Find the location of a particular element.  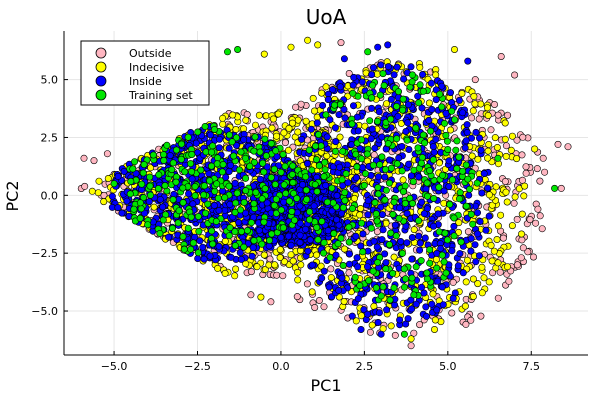

chart-title: UoA is located at coordinates (326, 17).